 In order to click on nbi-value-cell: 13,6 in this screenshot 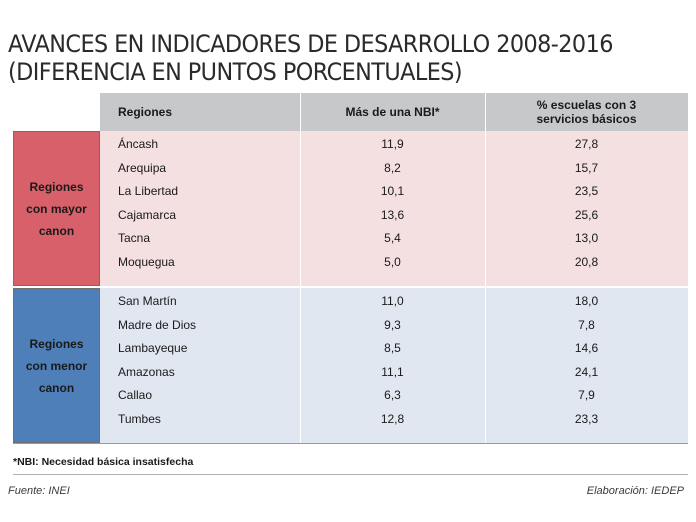, I will do `click(392, 214)`.